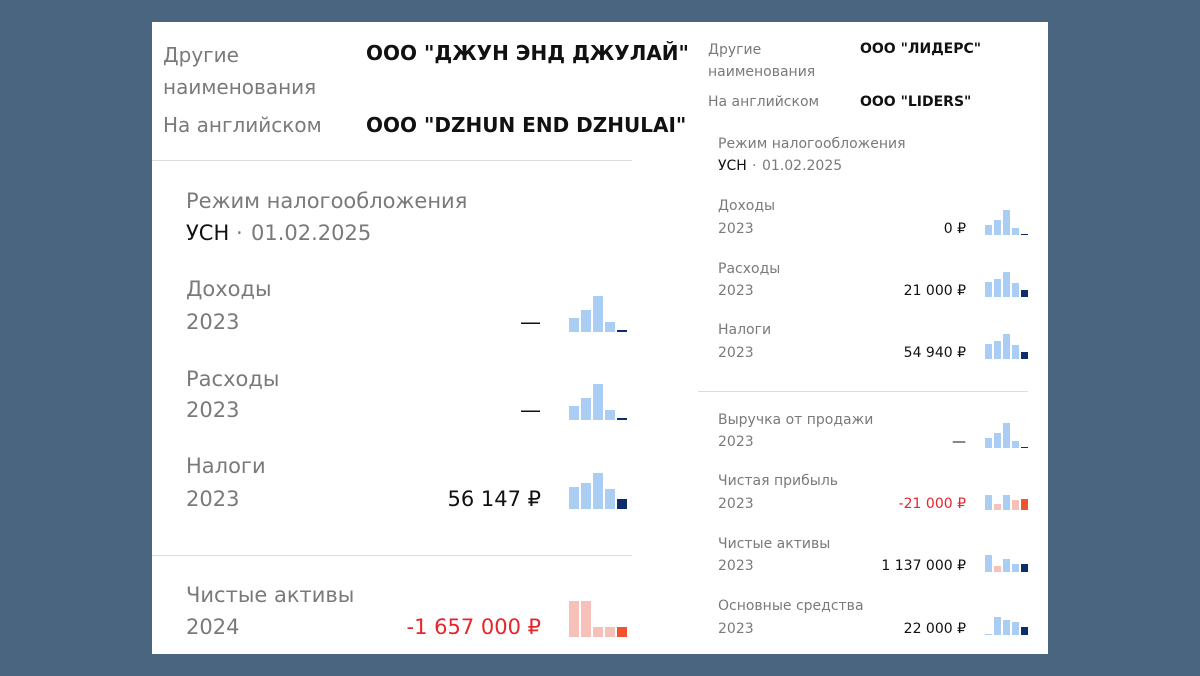 The height and width of the screenshot is (676, 1200). I want to click on row-value: 54 940 ₽, so click(934, 352).